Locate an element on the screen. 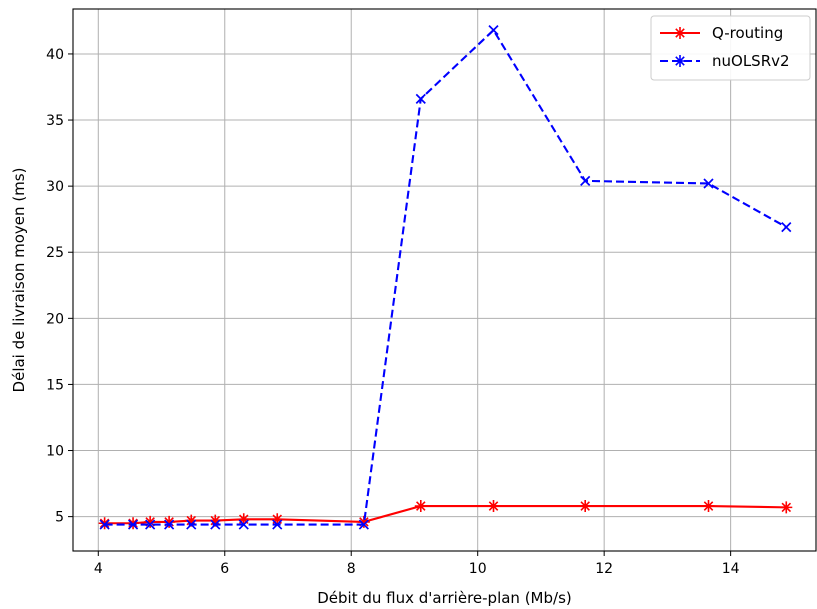 This screenshot has height=609, width=817. y-tick-label: 25 is located at coordinates (55, 253).